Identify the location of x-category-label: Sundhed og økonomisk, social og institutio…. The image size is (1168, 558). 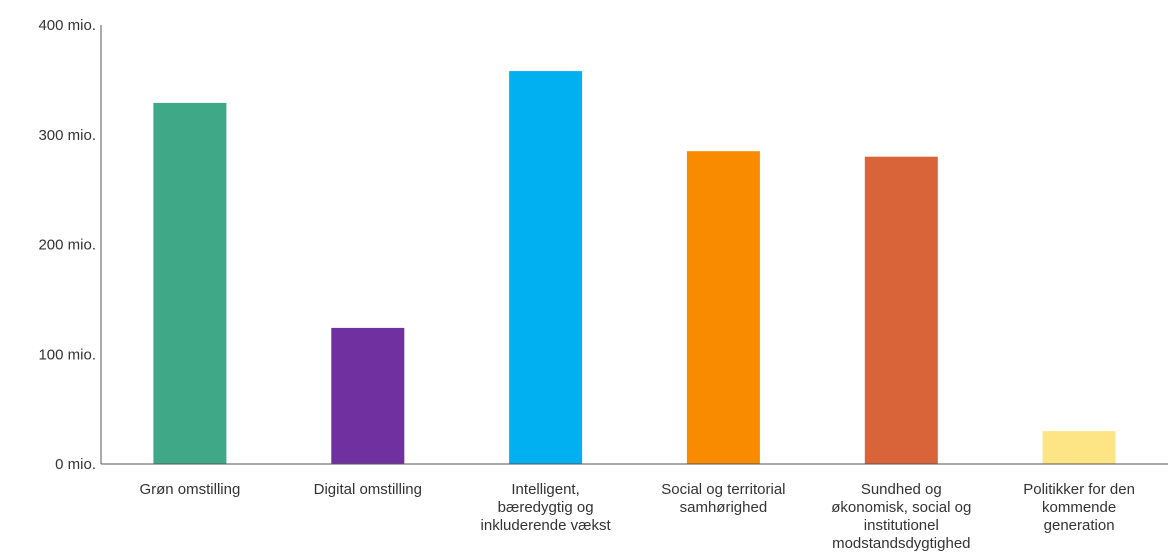
(901, 516).